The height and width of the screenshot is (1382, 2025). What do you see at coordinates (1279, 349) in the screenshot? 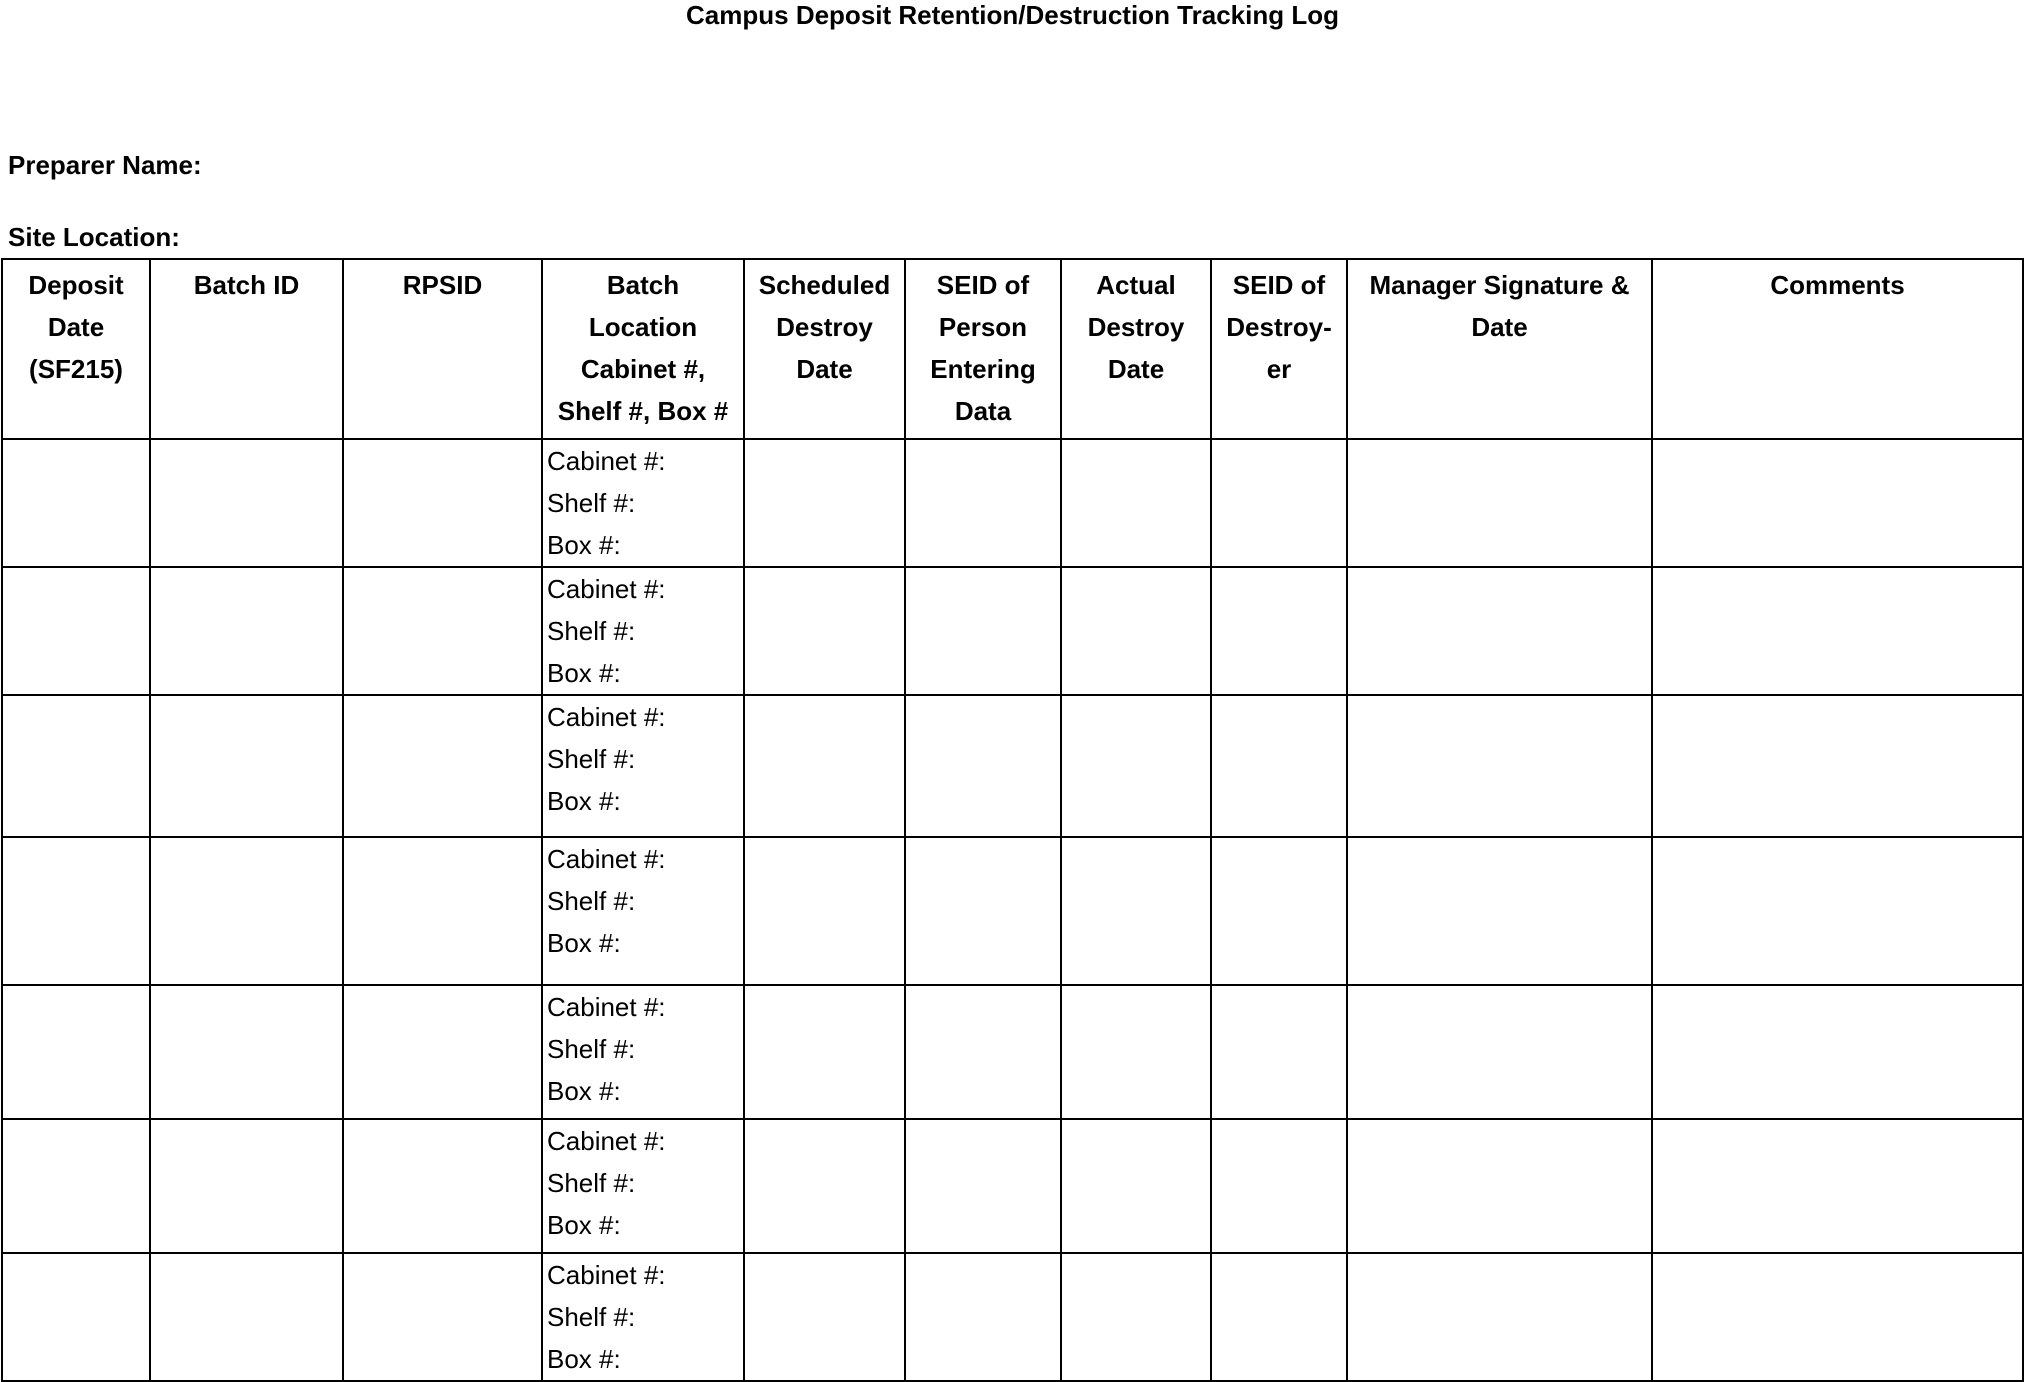
I see `column-header-seid-destroyer: SEID of Destroy- er` at bounding box center [1279, 349].